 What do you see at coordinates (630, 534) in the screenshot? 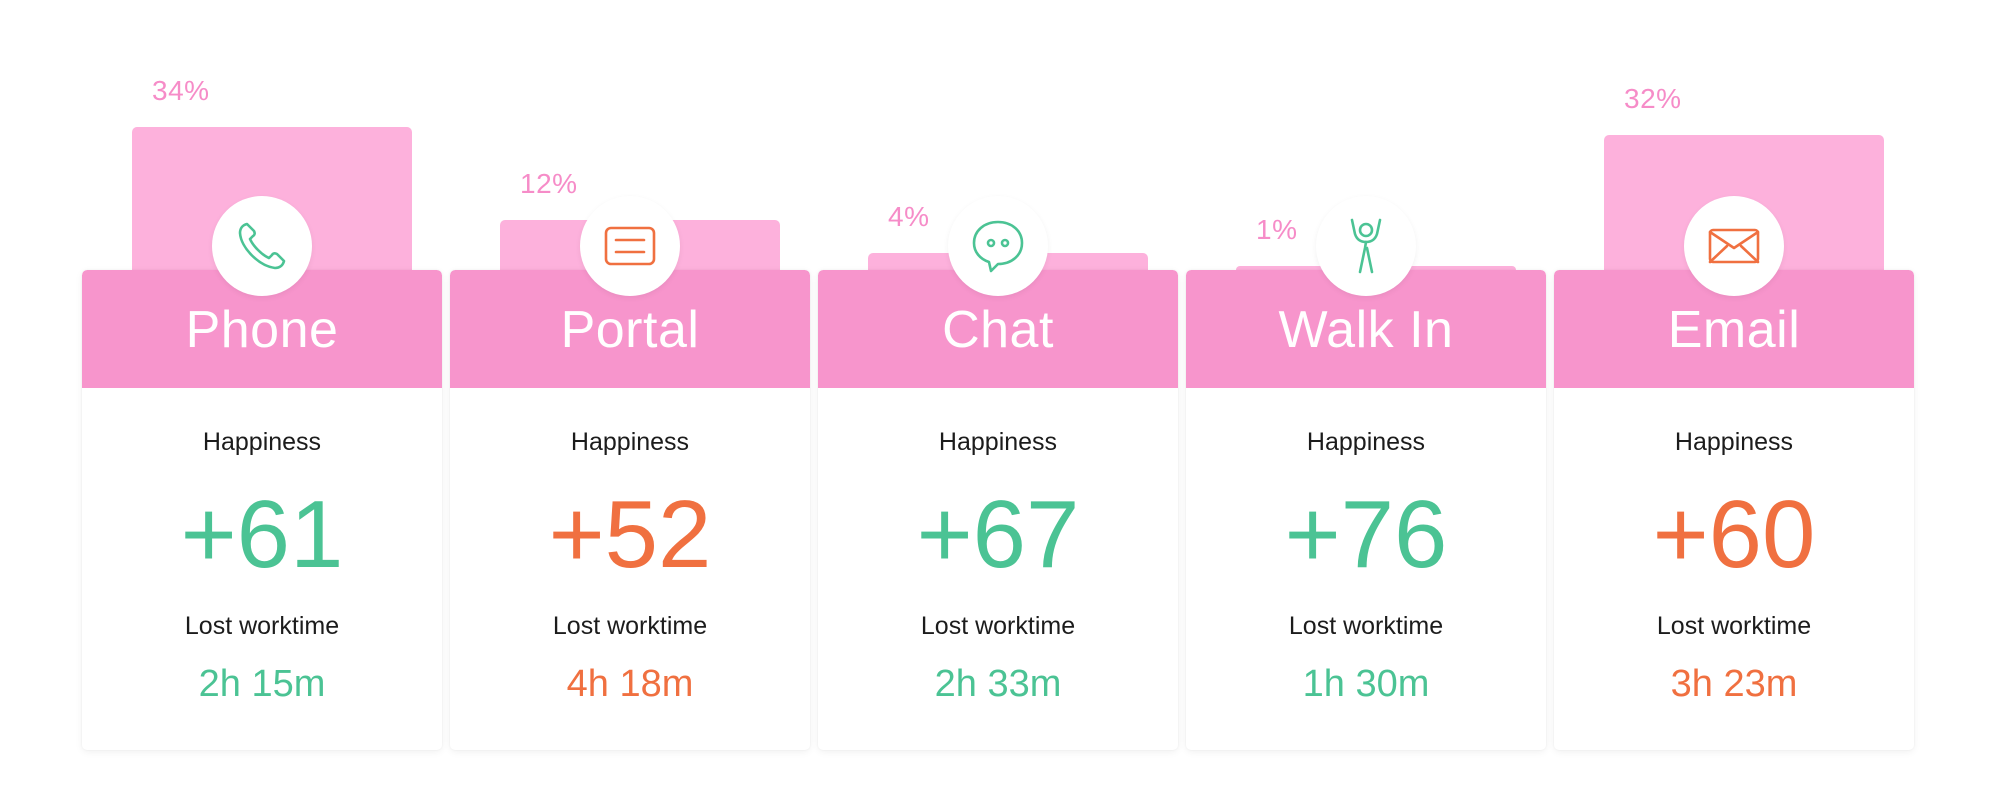
I see `happiness-value: +52` at bounding box center [630, 534].